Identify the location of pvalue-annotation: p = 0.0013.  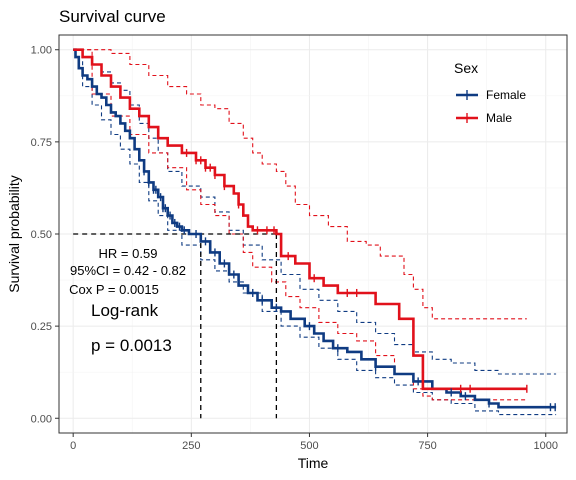
(131, 345).